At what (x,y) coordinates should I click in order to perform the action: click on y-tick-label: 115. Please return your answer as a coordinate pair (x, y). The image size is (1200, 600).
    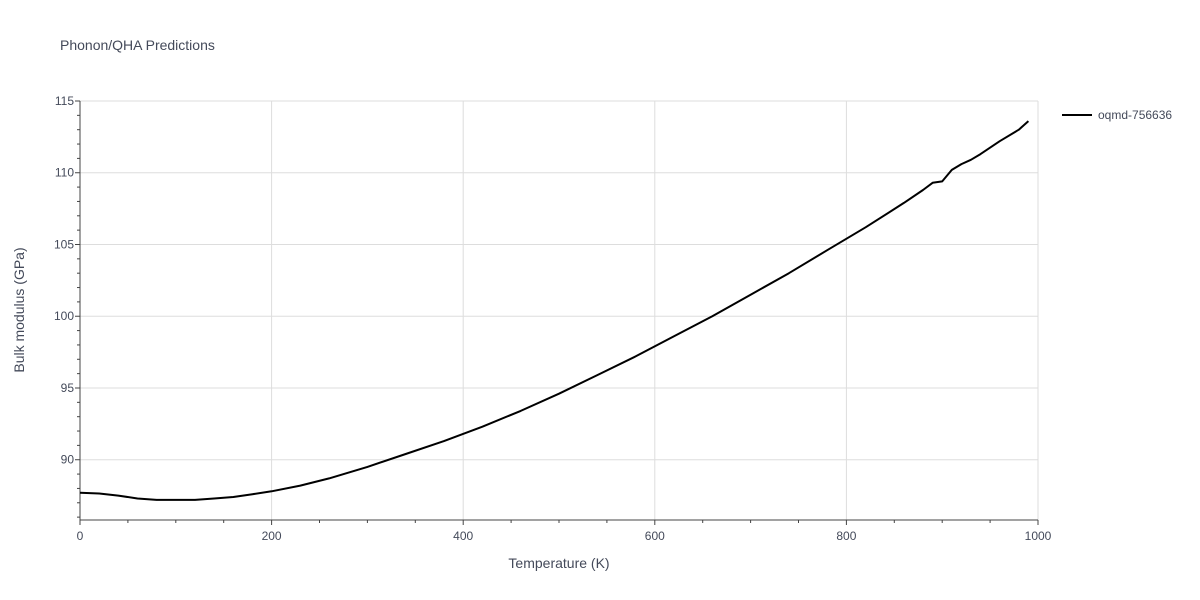
    Looking at the image, I should click on (64, 101).